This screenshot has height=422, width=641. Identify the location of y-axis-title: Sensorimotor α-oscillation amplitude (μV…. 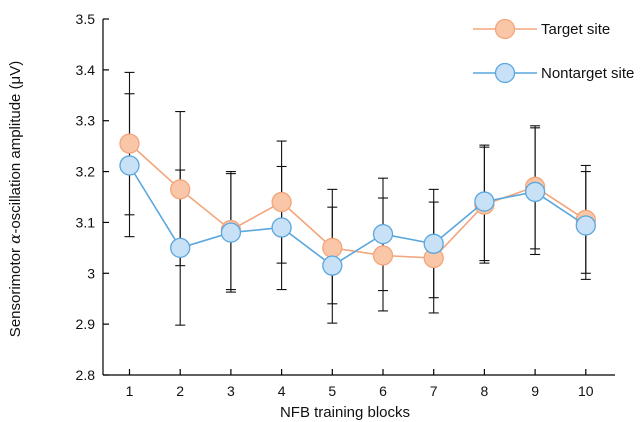
(15, 199).